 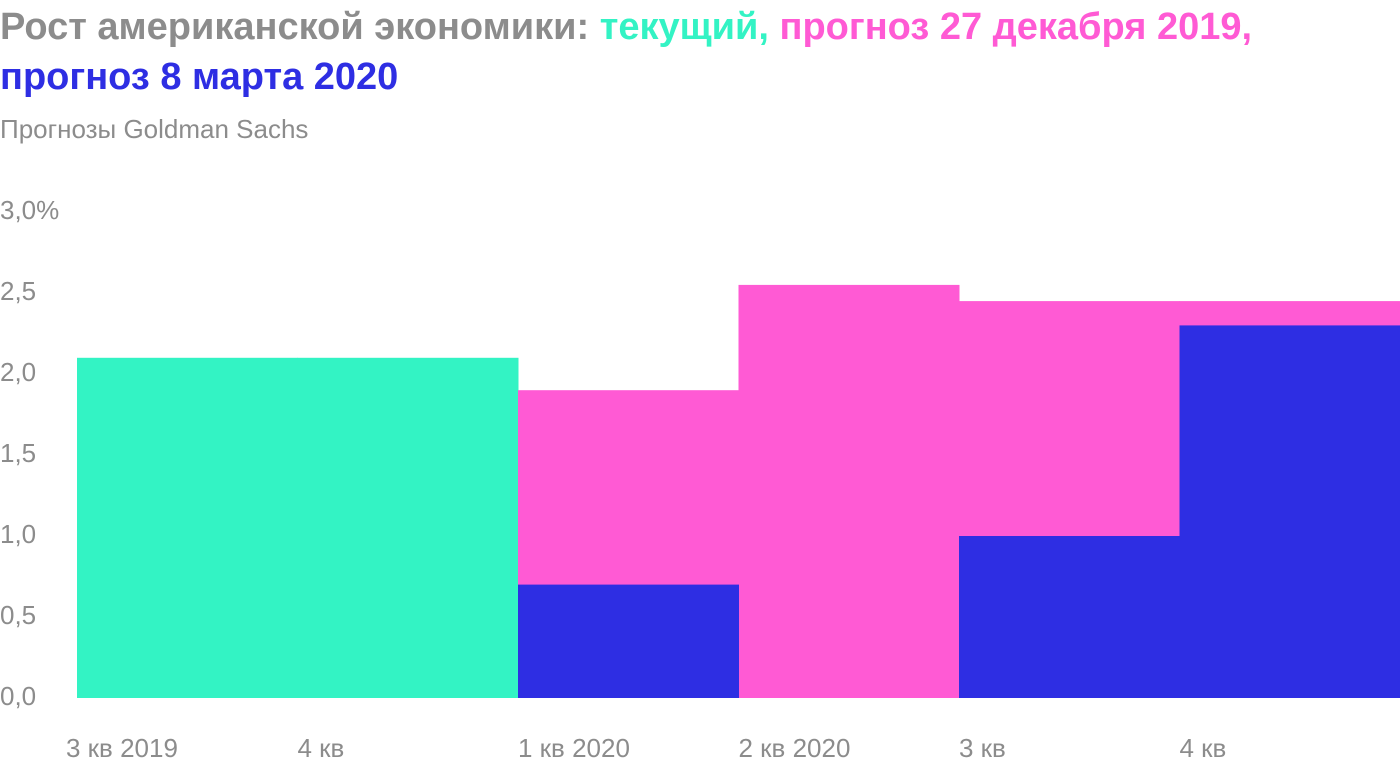 I want to click on x-tick-label: 2 кв 2020, so click(x=795, y=748).